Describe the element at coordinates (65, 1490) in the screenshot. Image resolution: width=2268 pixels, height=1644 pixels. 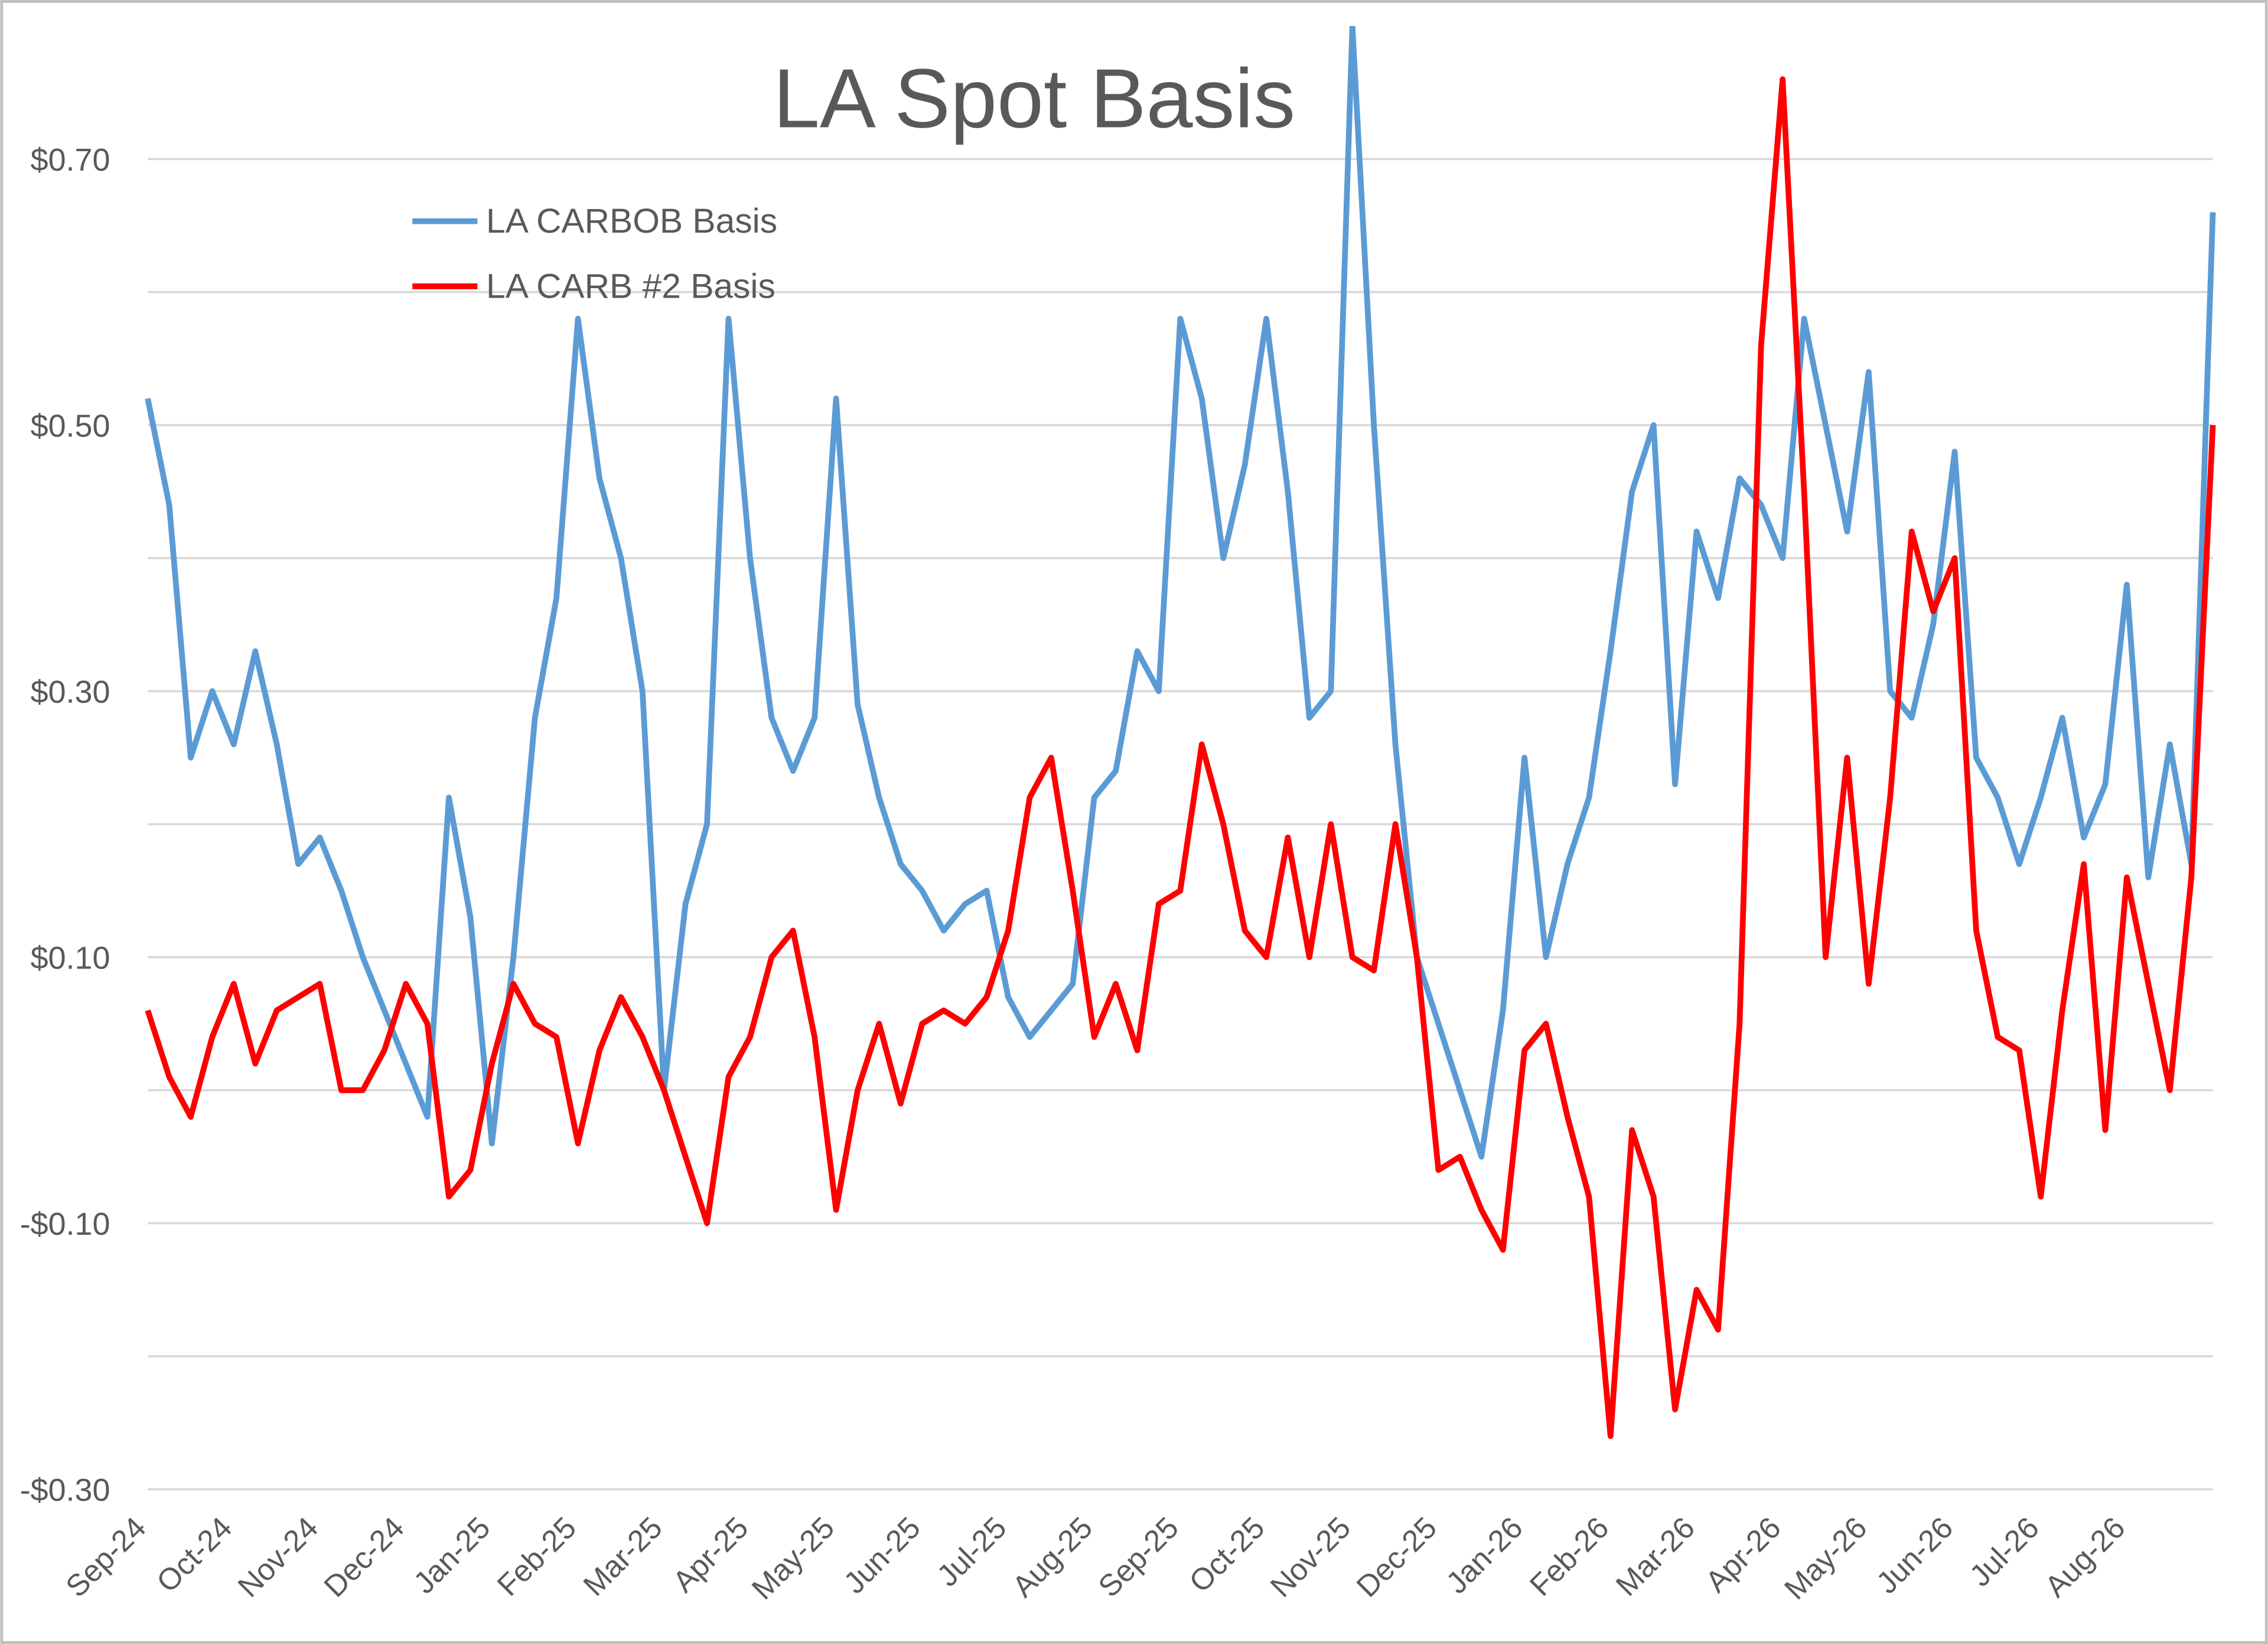
I see `y-tick-label: -$0.30` at that location.